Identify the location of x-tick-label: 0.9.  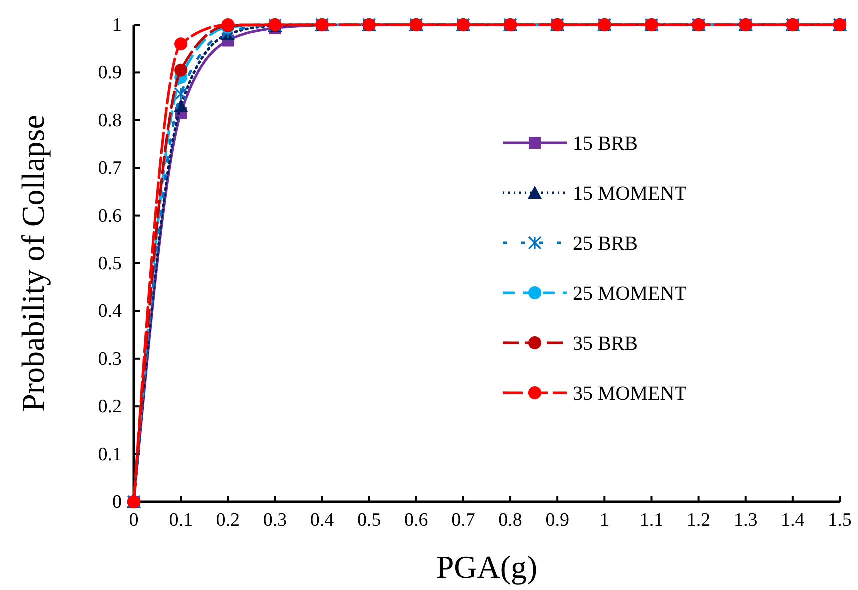
(558, 520).